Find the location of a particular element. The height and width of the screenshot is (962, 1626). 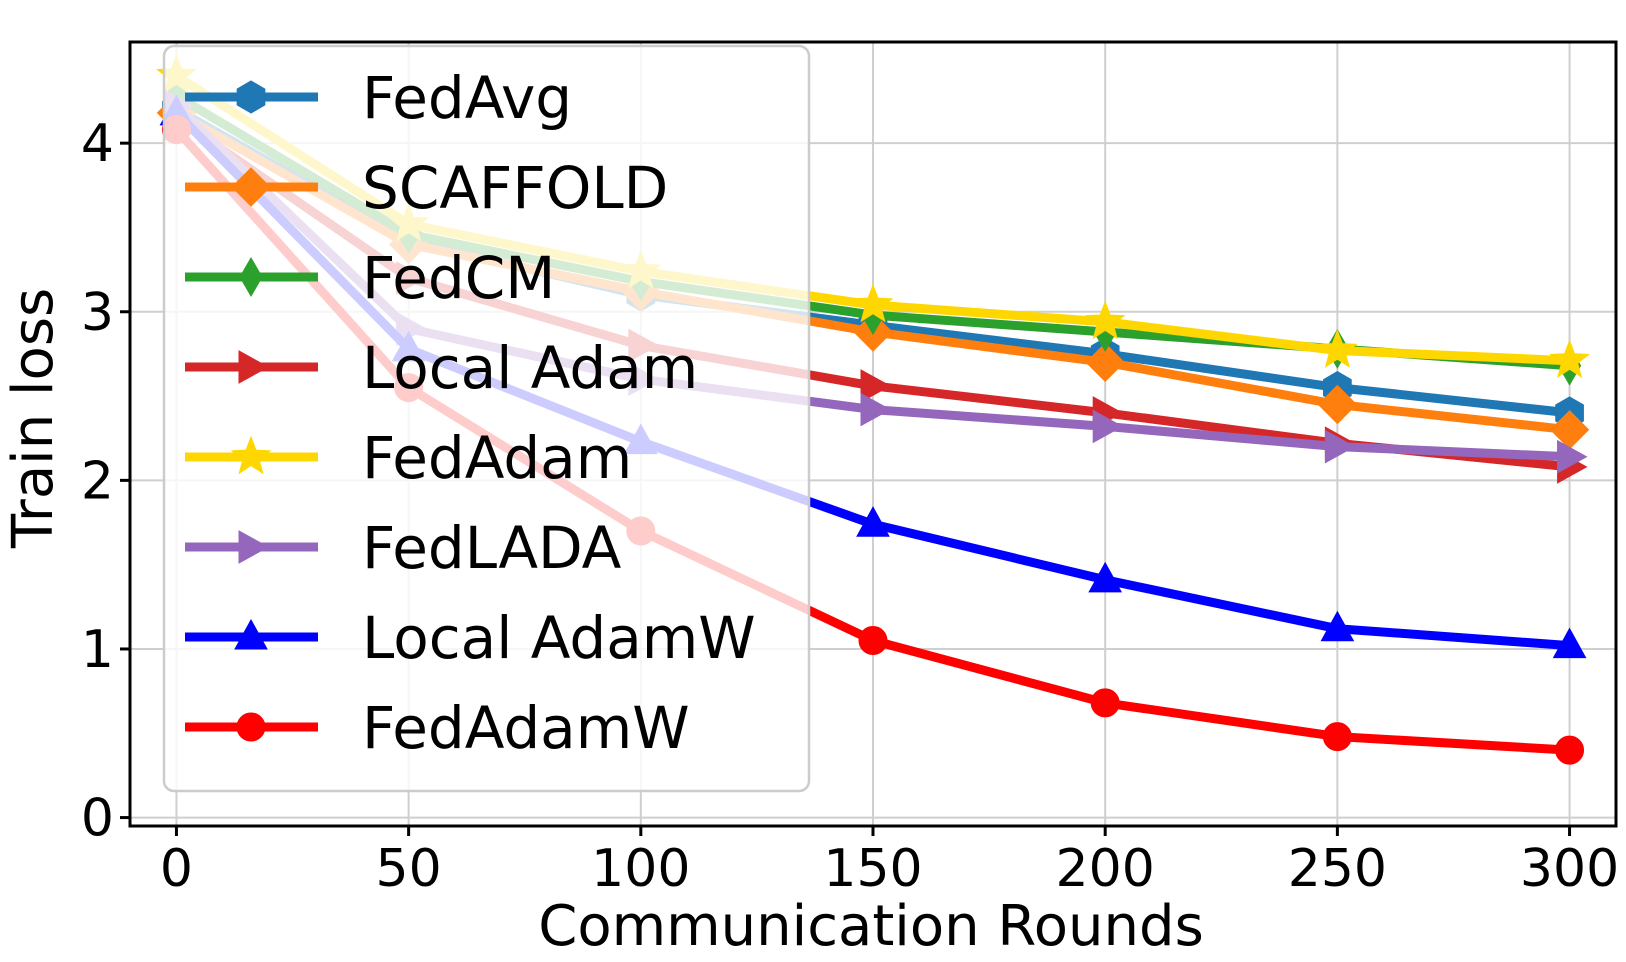

legend-label: FedCM is located at coordinates (458, 278).